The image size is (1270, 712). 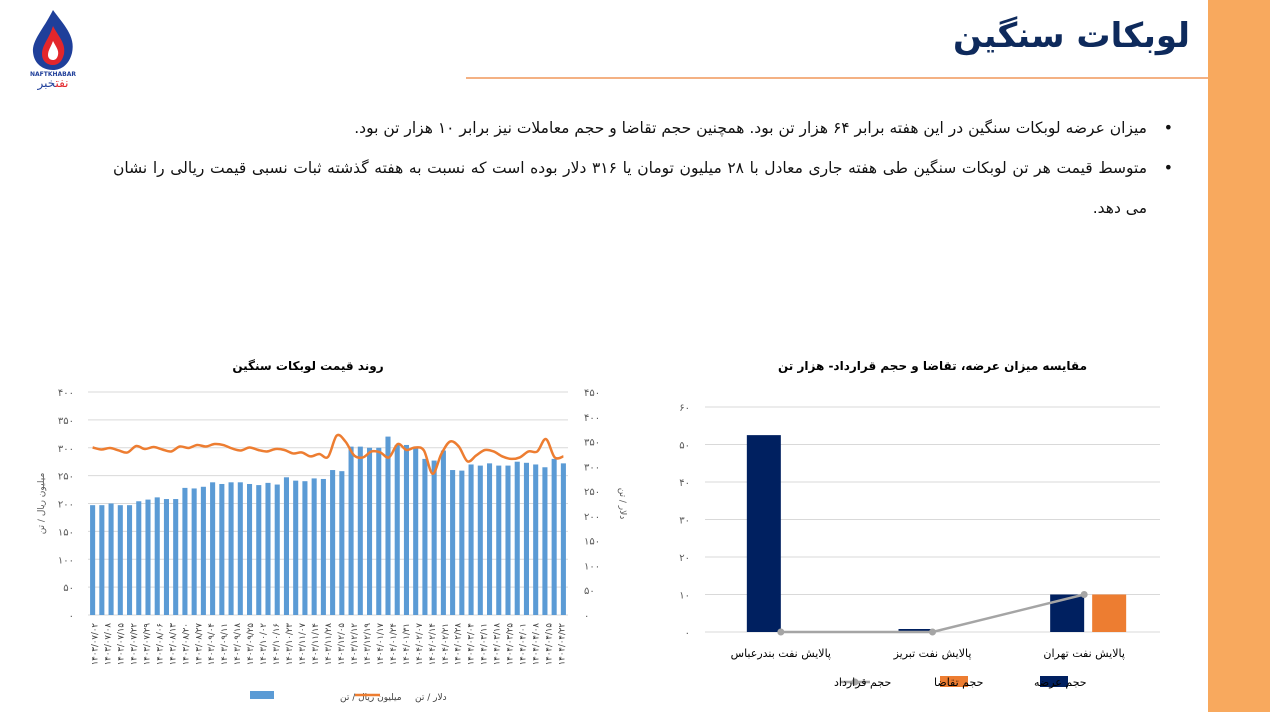 What do you see at coordinates (684, 596) in the screenshot?
I see `y-tick-label: ۱۰` at bounding box center [684, 596].